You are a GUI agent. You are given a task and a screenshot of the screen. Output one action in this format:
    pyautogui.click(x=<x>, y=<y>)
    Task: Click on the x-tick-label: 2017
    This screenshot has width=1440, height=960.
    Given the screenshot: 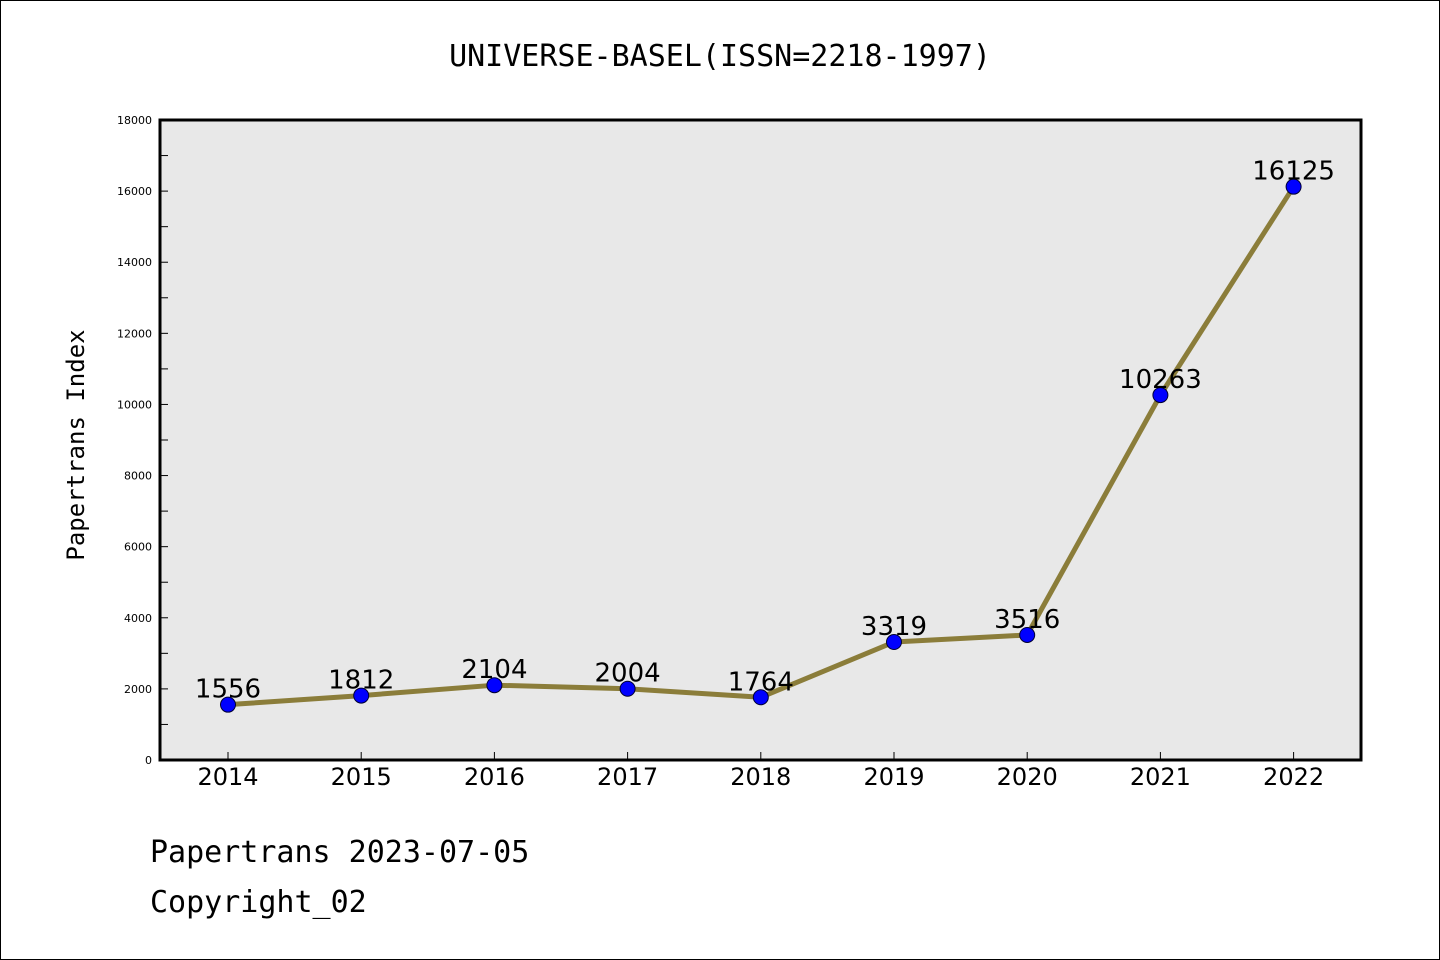 What is the action you would take?
    pyautogui.click(x=627, y=777)
    